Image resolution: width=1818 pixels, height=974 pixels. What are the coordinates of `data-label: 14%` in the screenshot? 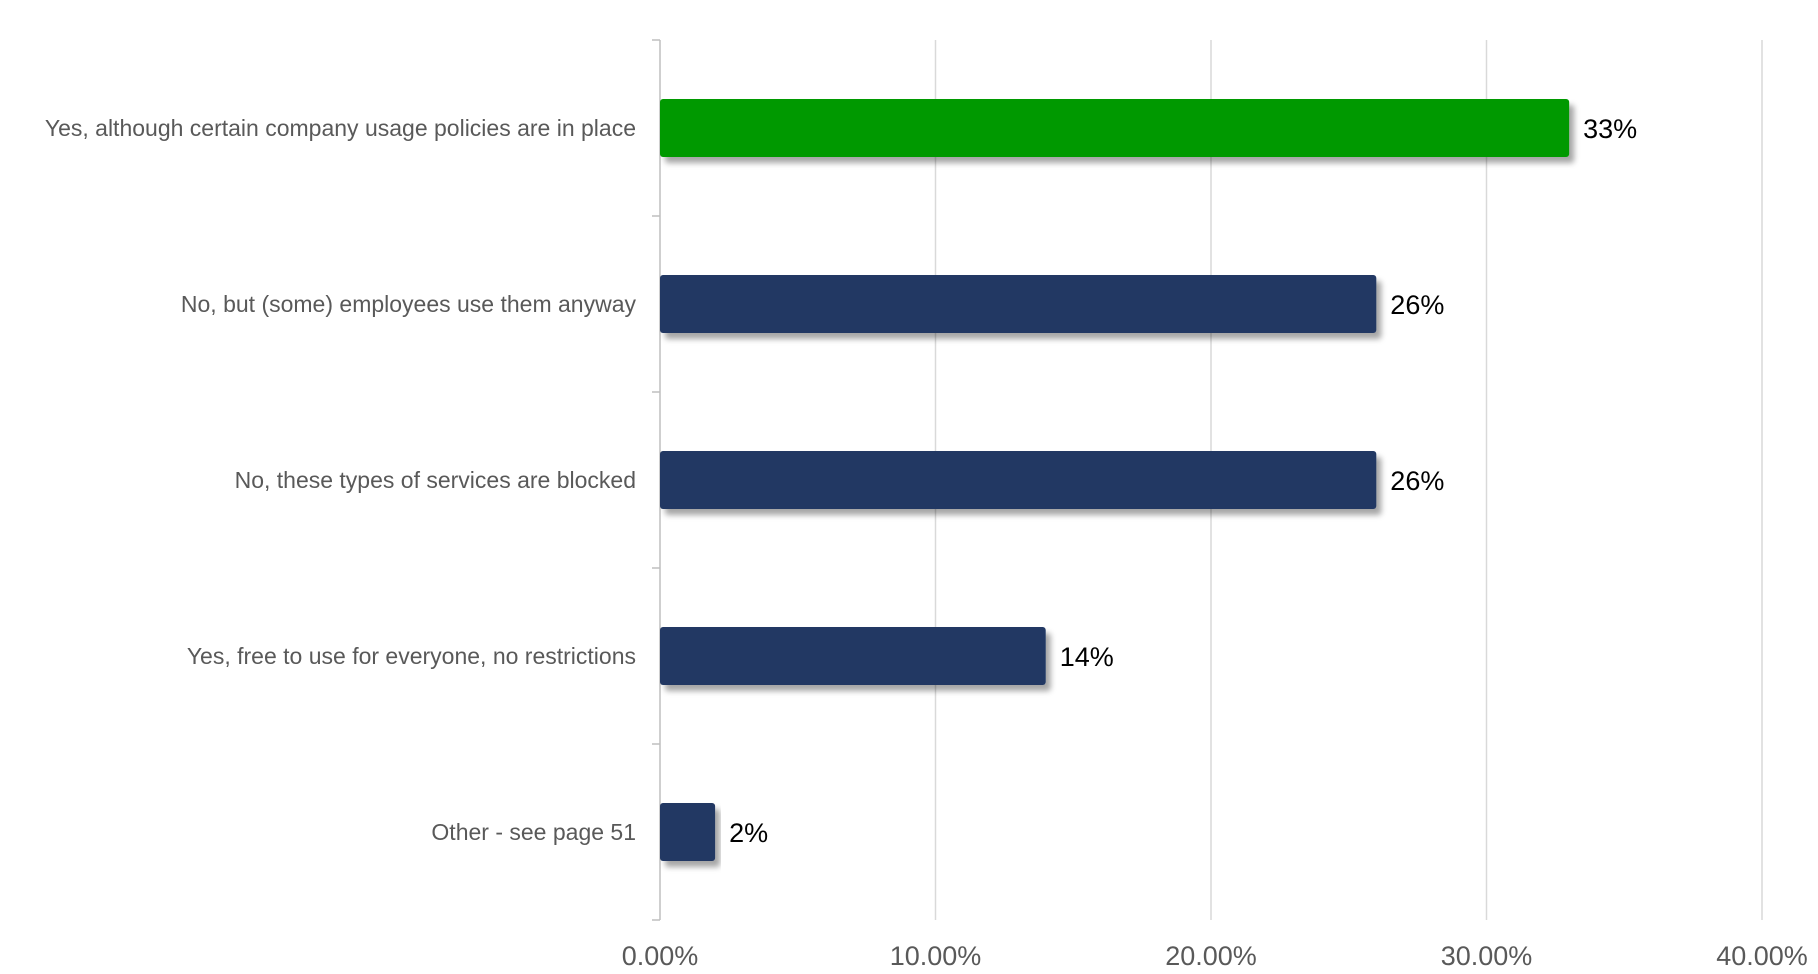 It's located at (1087, 657).